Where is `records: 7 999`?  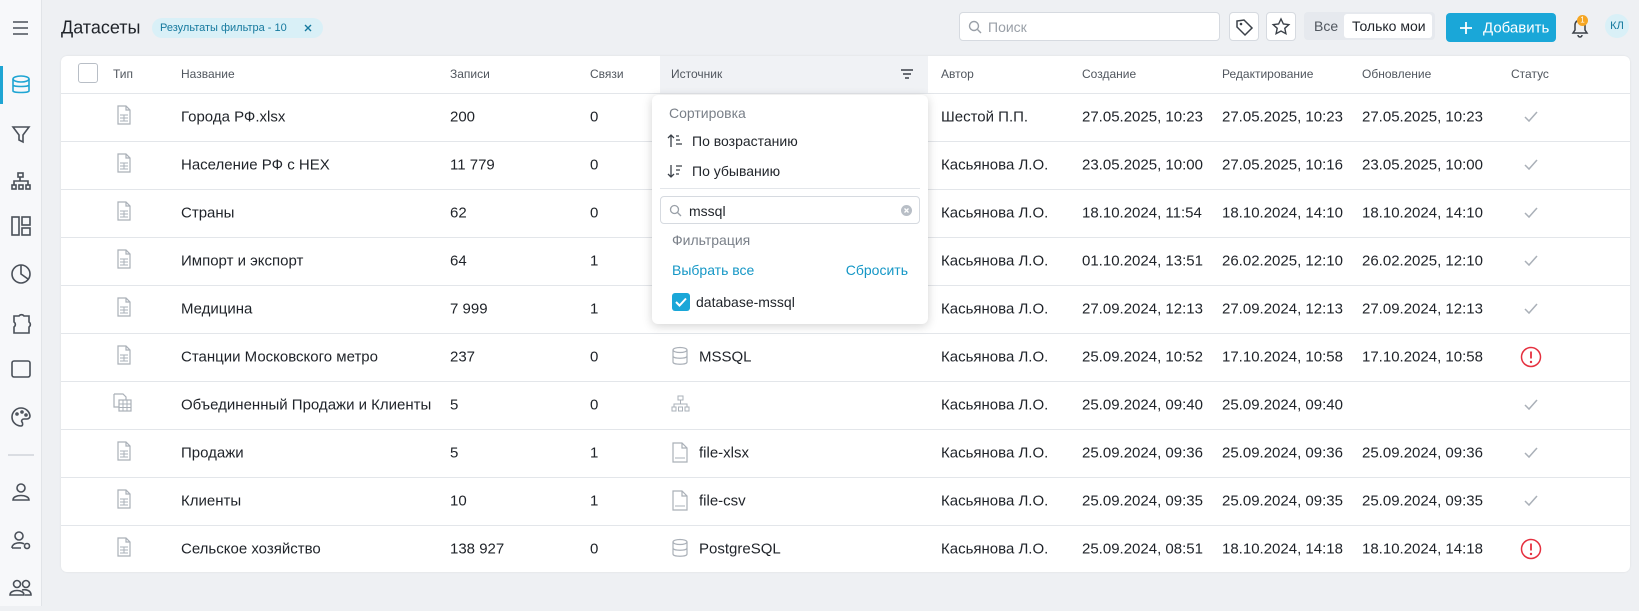 records: 7 999 is located at coordinates (469, 309).